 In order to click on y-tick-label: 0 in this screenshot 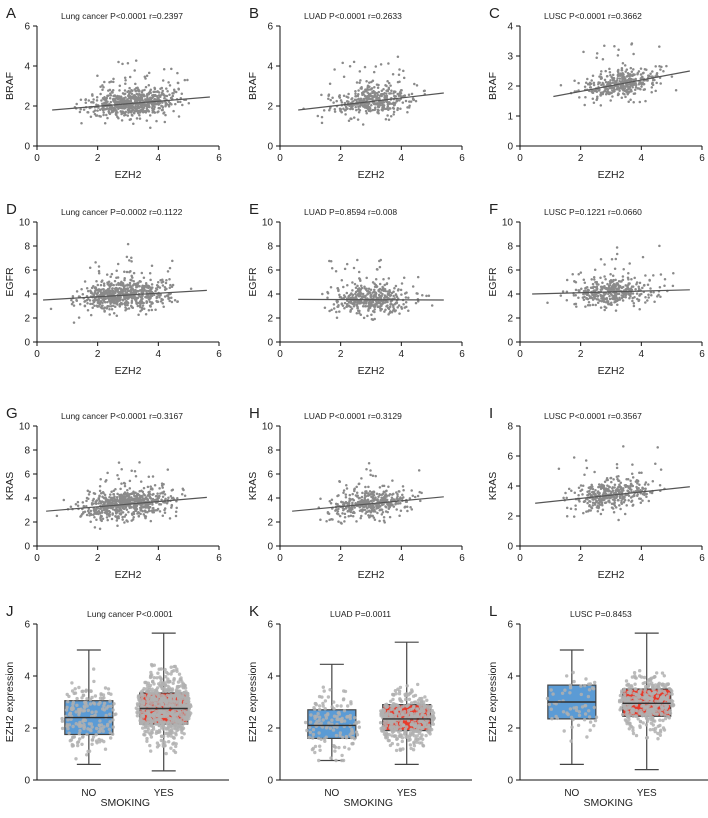, I will do `click(270, 343)`.